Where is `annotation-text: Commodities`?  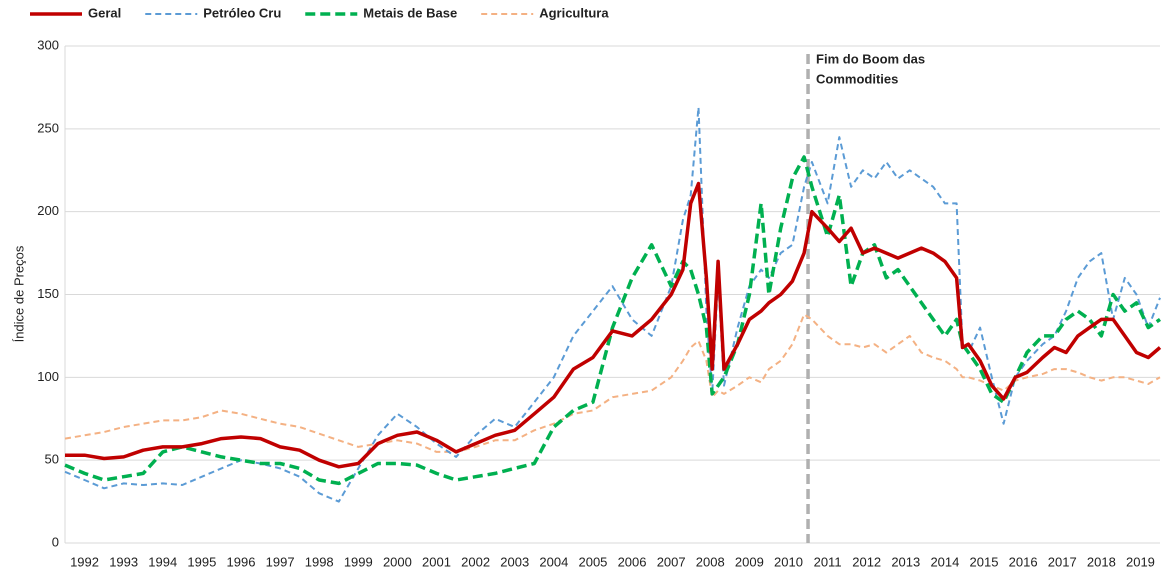
annotation-text: Commodities is located at coordinates (857, 78).